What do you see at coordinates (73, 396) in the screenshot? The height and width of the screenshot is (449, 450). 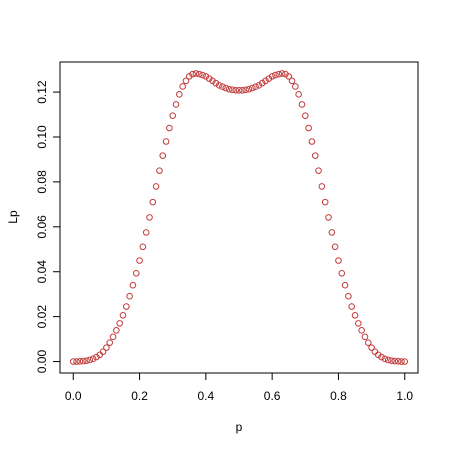 I see `x-tick-label: 0.0` at bounding box center [73, 396].